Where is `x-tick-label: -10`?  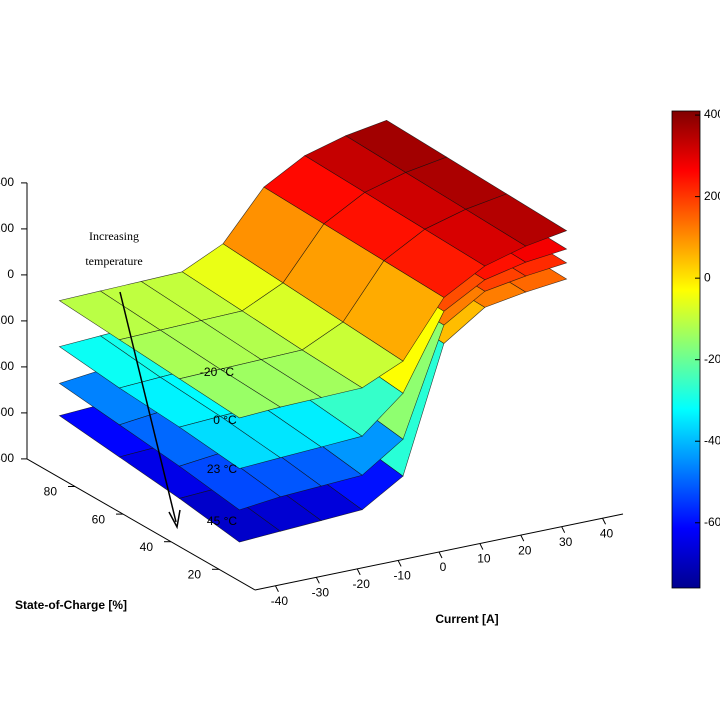 x-tick-label: -10 is located at coordinates (402, 576).